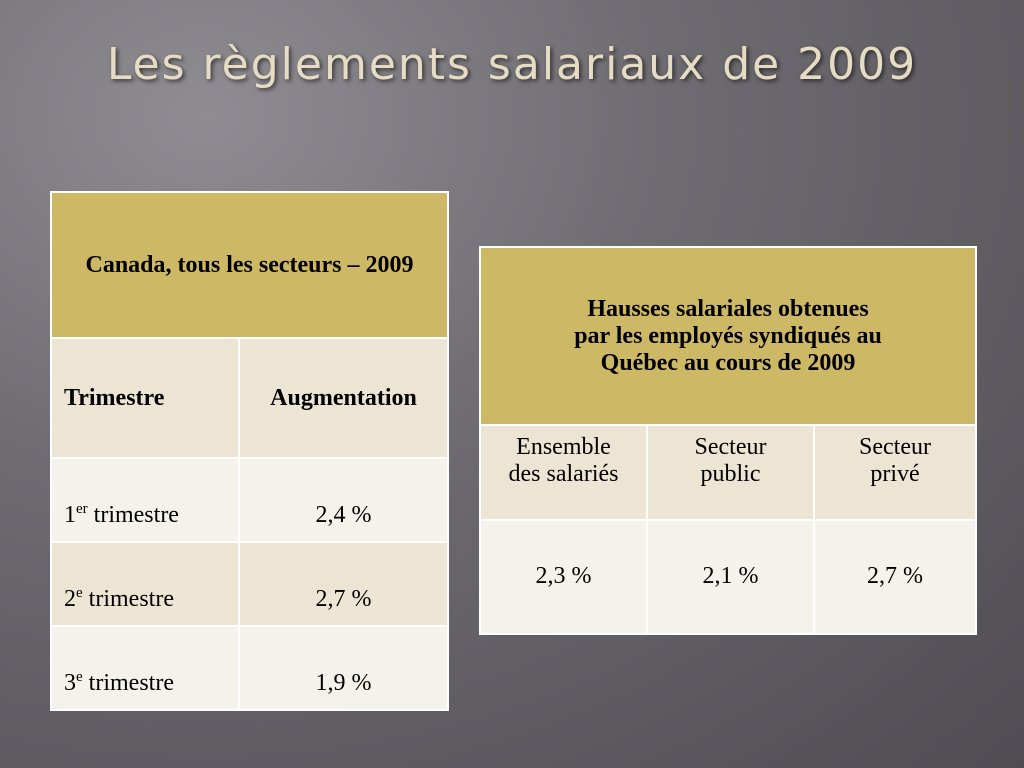 The image size is (1024, 768). I want to click on value-public: 2,1 %, so click(730, 577).